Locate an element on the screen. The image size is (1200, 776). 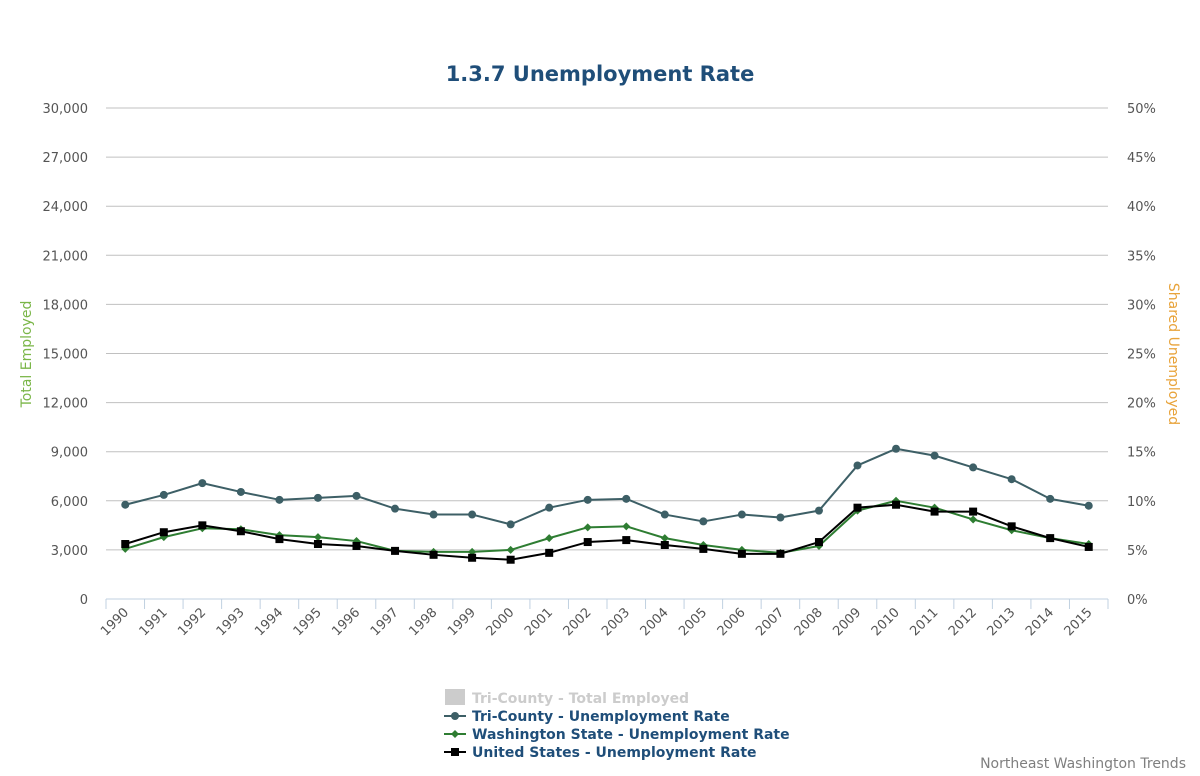
legend-item-tricounty-rate: Tri-County - Unemployment Rate is located at coordinates (587, 717).